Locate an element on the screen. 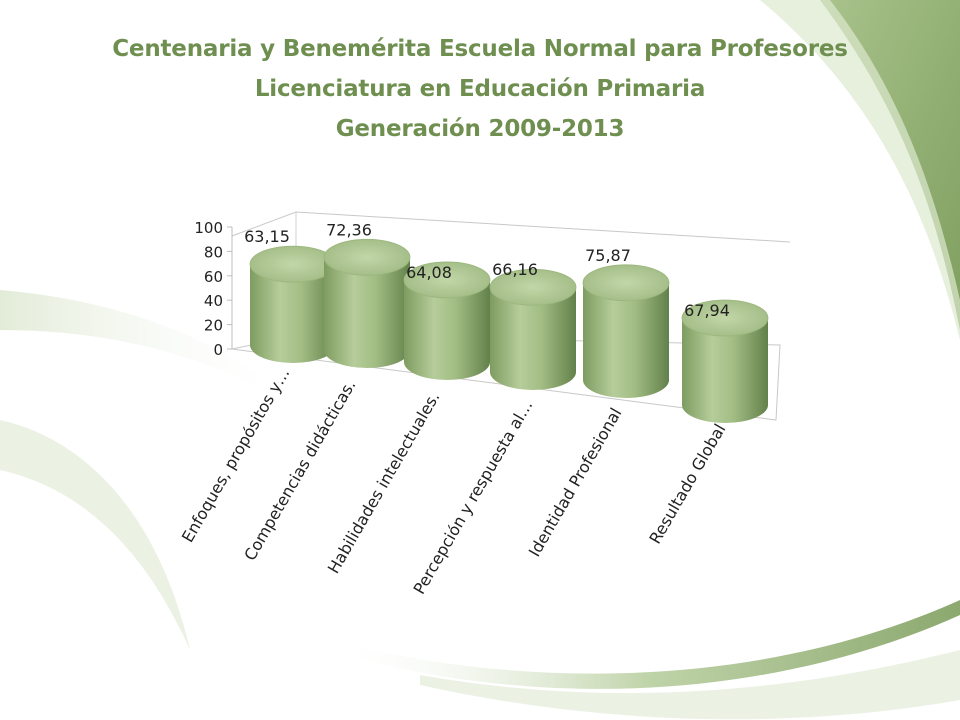 The height and width of the screenshot is (720, 960). category-label: Identidad Profesional is located at coordinates (575, 483).